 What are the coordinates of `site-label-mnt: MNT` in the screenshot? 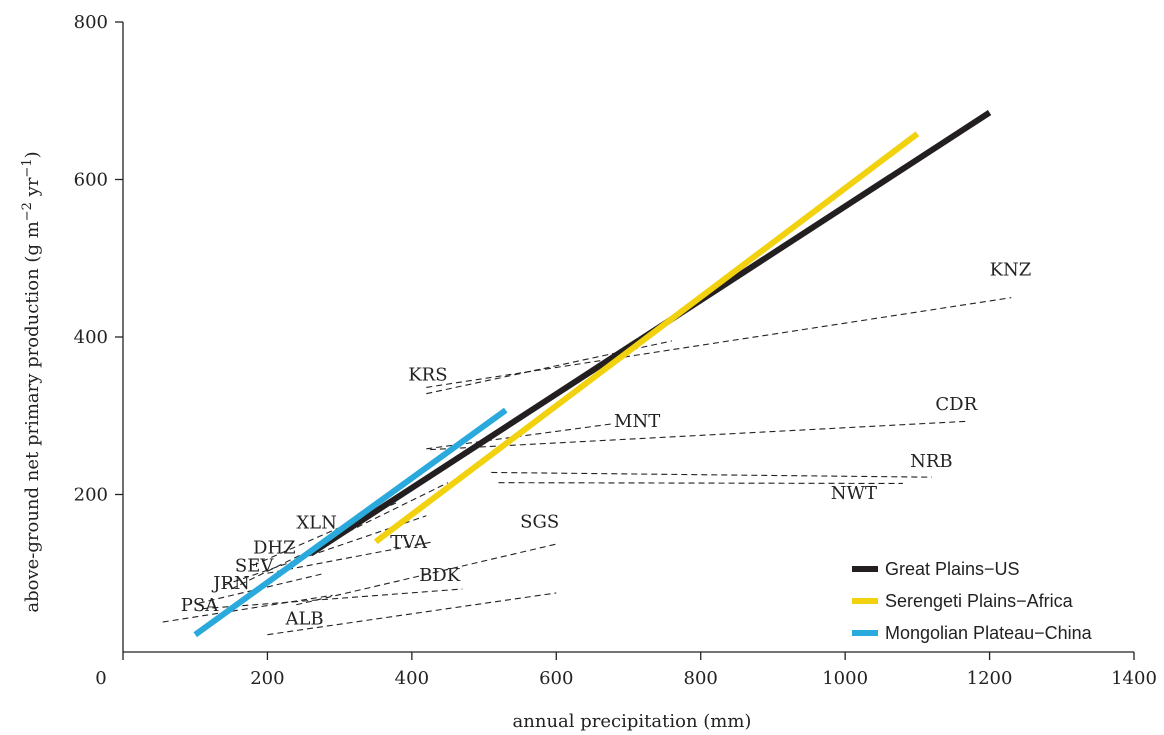 It's located at (637, 421).